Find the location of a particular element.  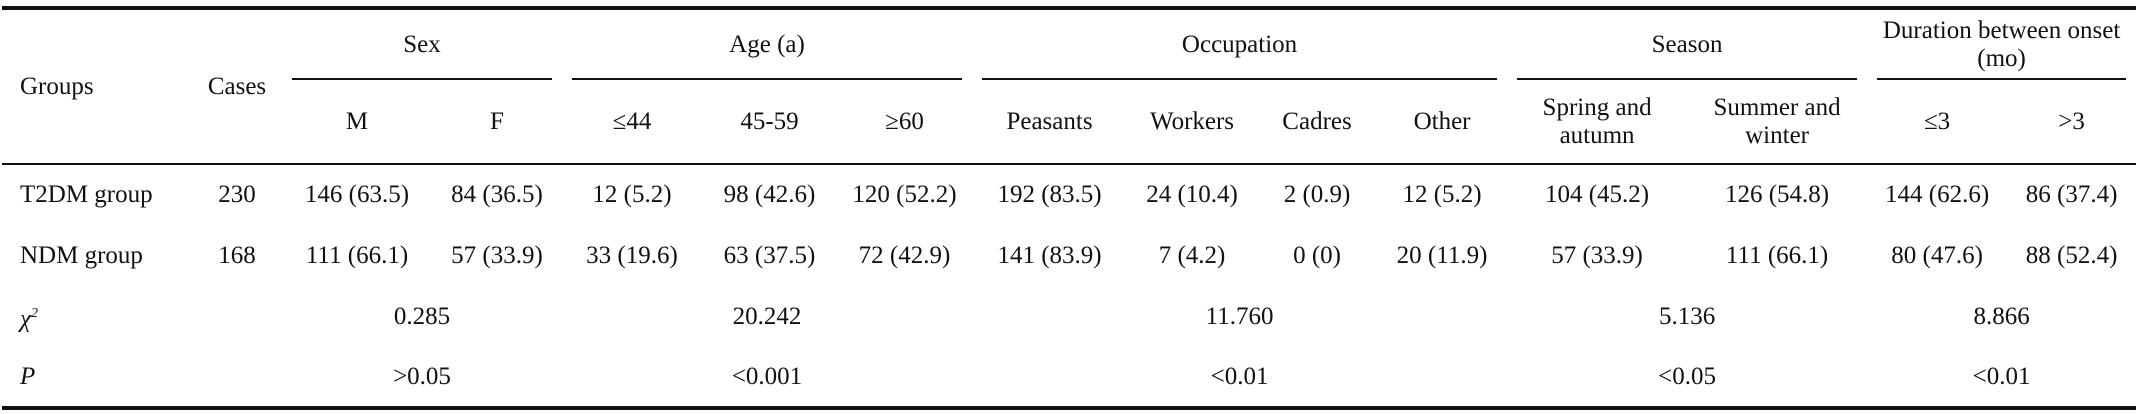

table-cell: 104 (45.2) is located at coordinates (1597, 194).